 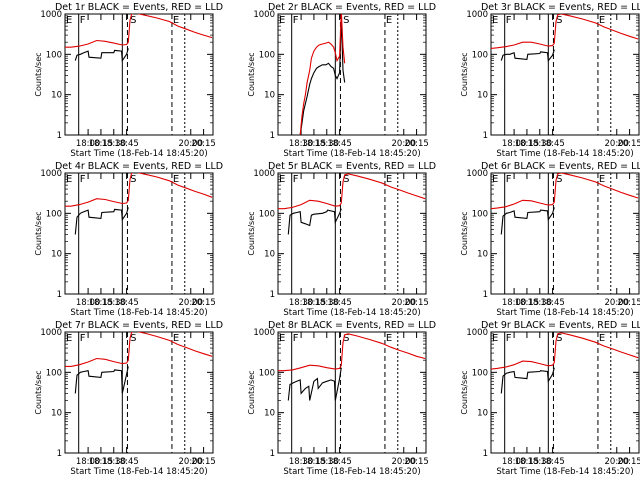 What do you see at coordinates (560, 166) in the screenshot?
I see `panel-title: Det 6r BLACK = Events, RED = LLD` at bounding box center [560, 166].